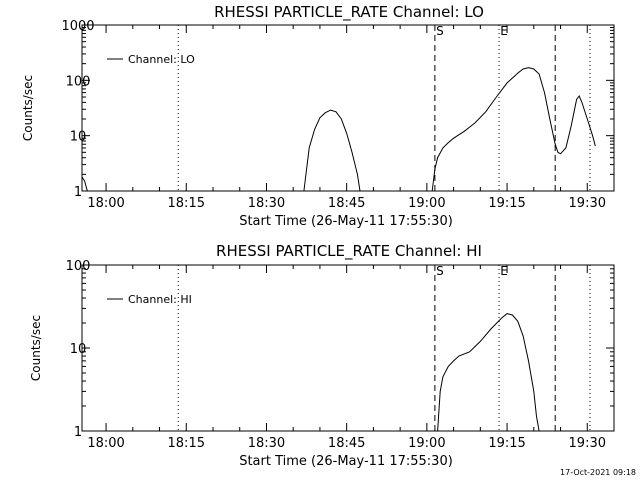 The height and width of the screenshot is (480, 640). What do you see at coordinates (598, 472) in the screenshot?
I see `timestamp: 17-Oct-2021 09:18` at bounding box center [598, 472].